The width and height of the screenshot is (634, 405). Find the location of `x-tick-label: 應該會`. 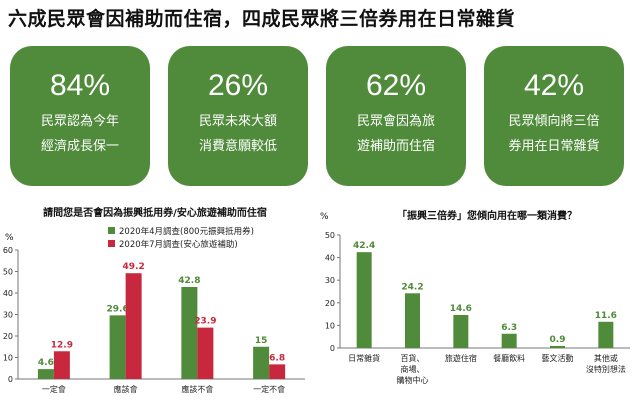

x-tick-label: 應該會 is located at coordinates (126, 389).